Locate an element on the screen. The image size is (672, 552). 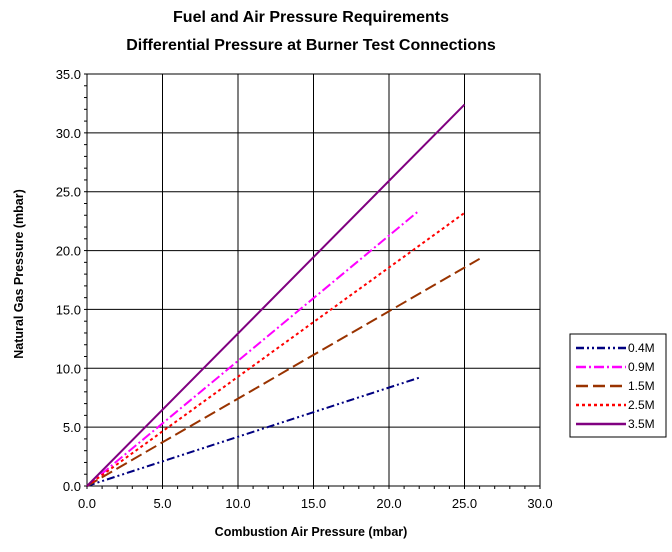
x-tick-label: 25.0 is located at coordinates (464, 503).